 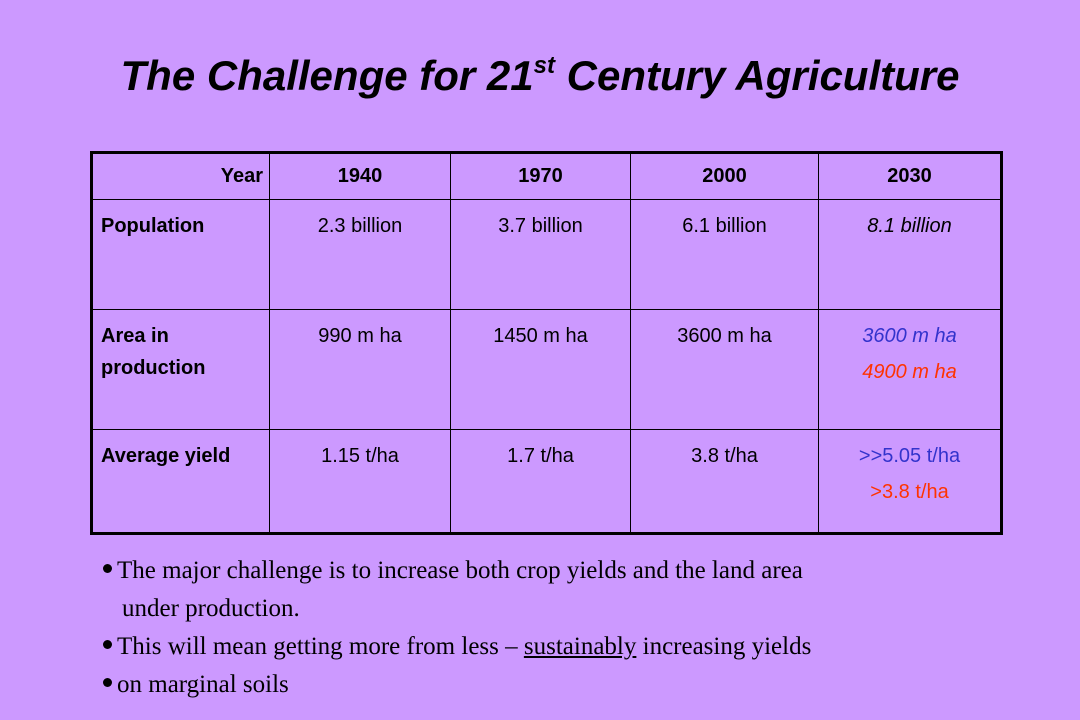 What do you see at coordinates (360, 254) in the screenshot?
I see `population-1940-cell: 2.3 billion` at bounding box center [360, 254].